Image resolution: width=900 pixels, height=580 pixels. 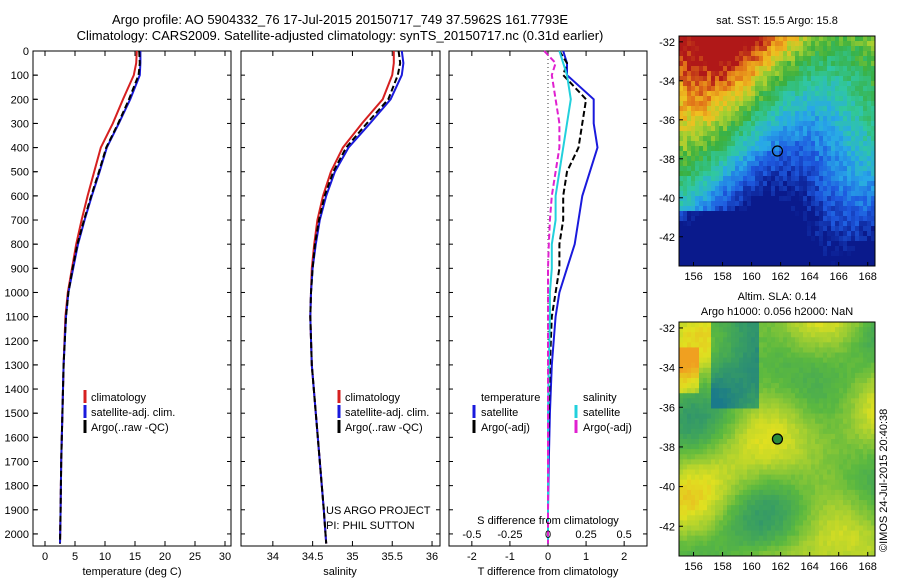 What do you see at coordinates (195, 557) in the screenshot?
I see `x-tick-label: 25` at bounding box center [195, 557].